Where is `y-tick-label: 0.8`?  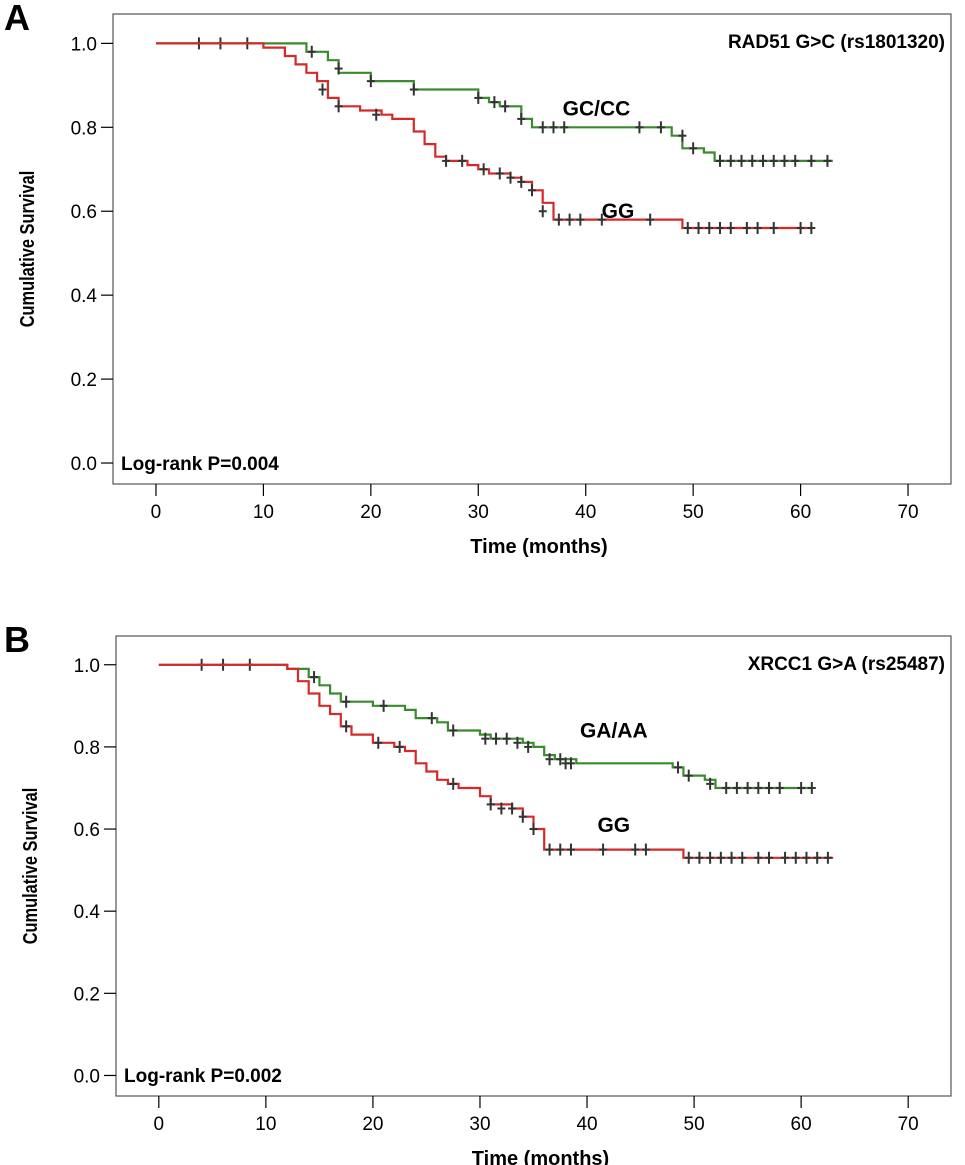
y-tick-label: 0.8 is located at coordinates (84, 128).